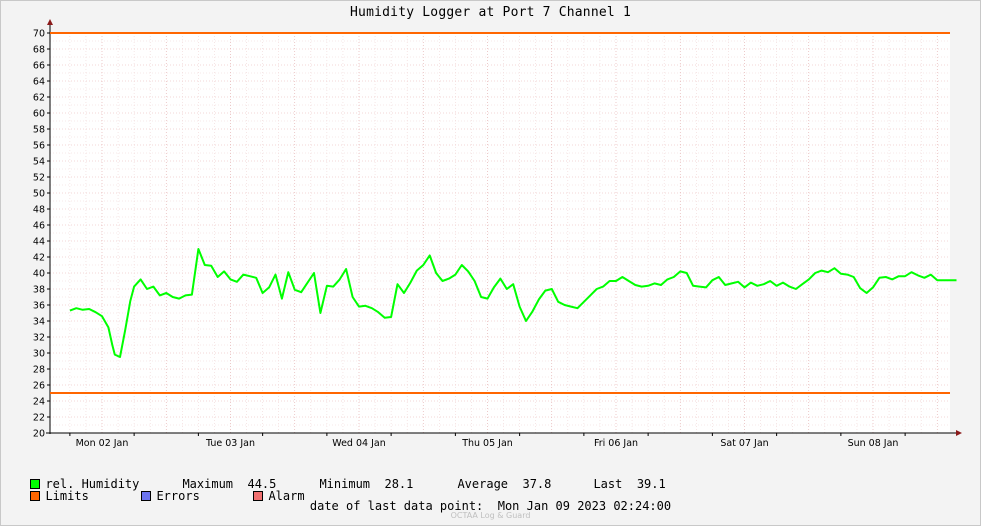 This screenshot has width=981, height=526. Describe the element at coordinates (50, 22) in the screenshot. I see `y-axis-arrow-icon` at that location.